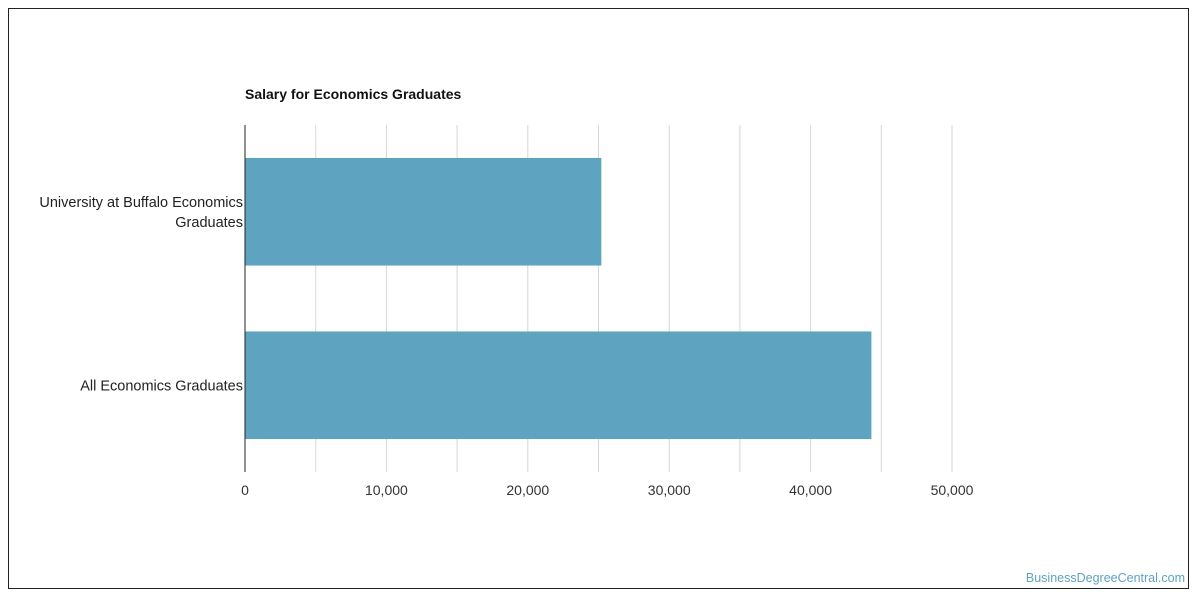 The height and width of the screenshot is (600, 1200). Describe the element at coordinates (607, 490) in the screenshot. I see `x-tick-labels: 0 10,000 20,000 30,000 40,000 50,000` at that location.